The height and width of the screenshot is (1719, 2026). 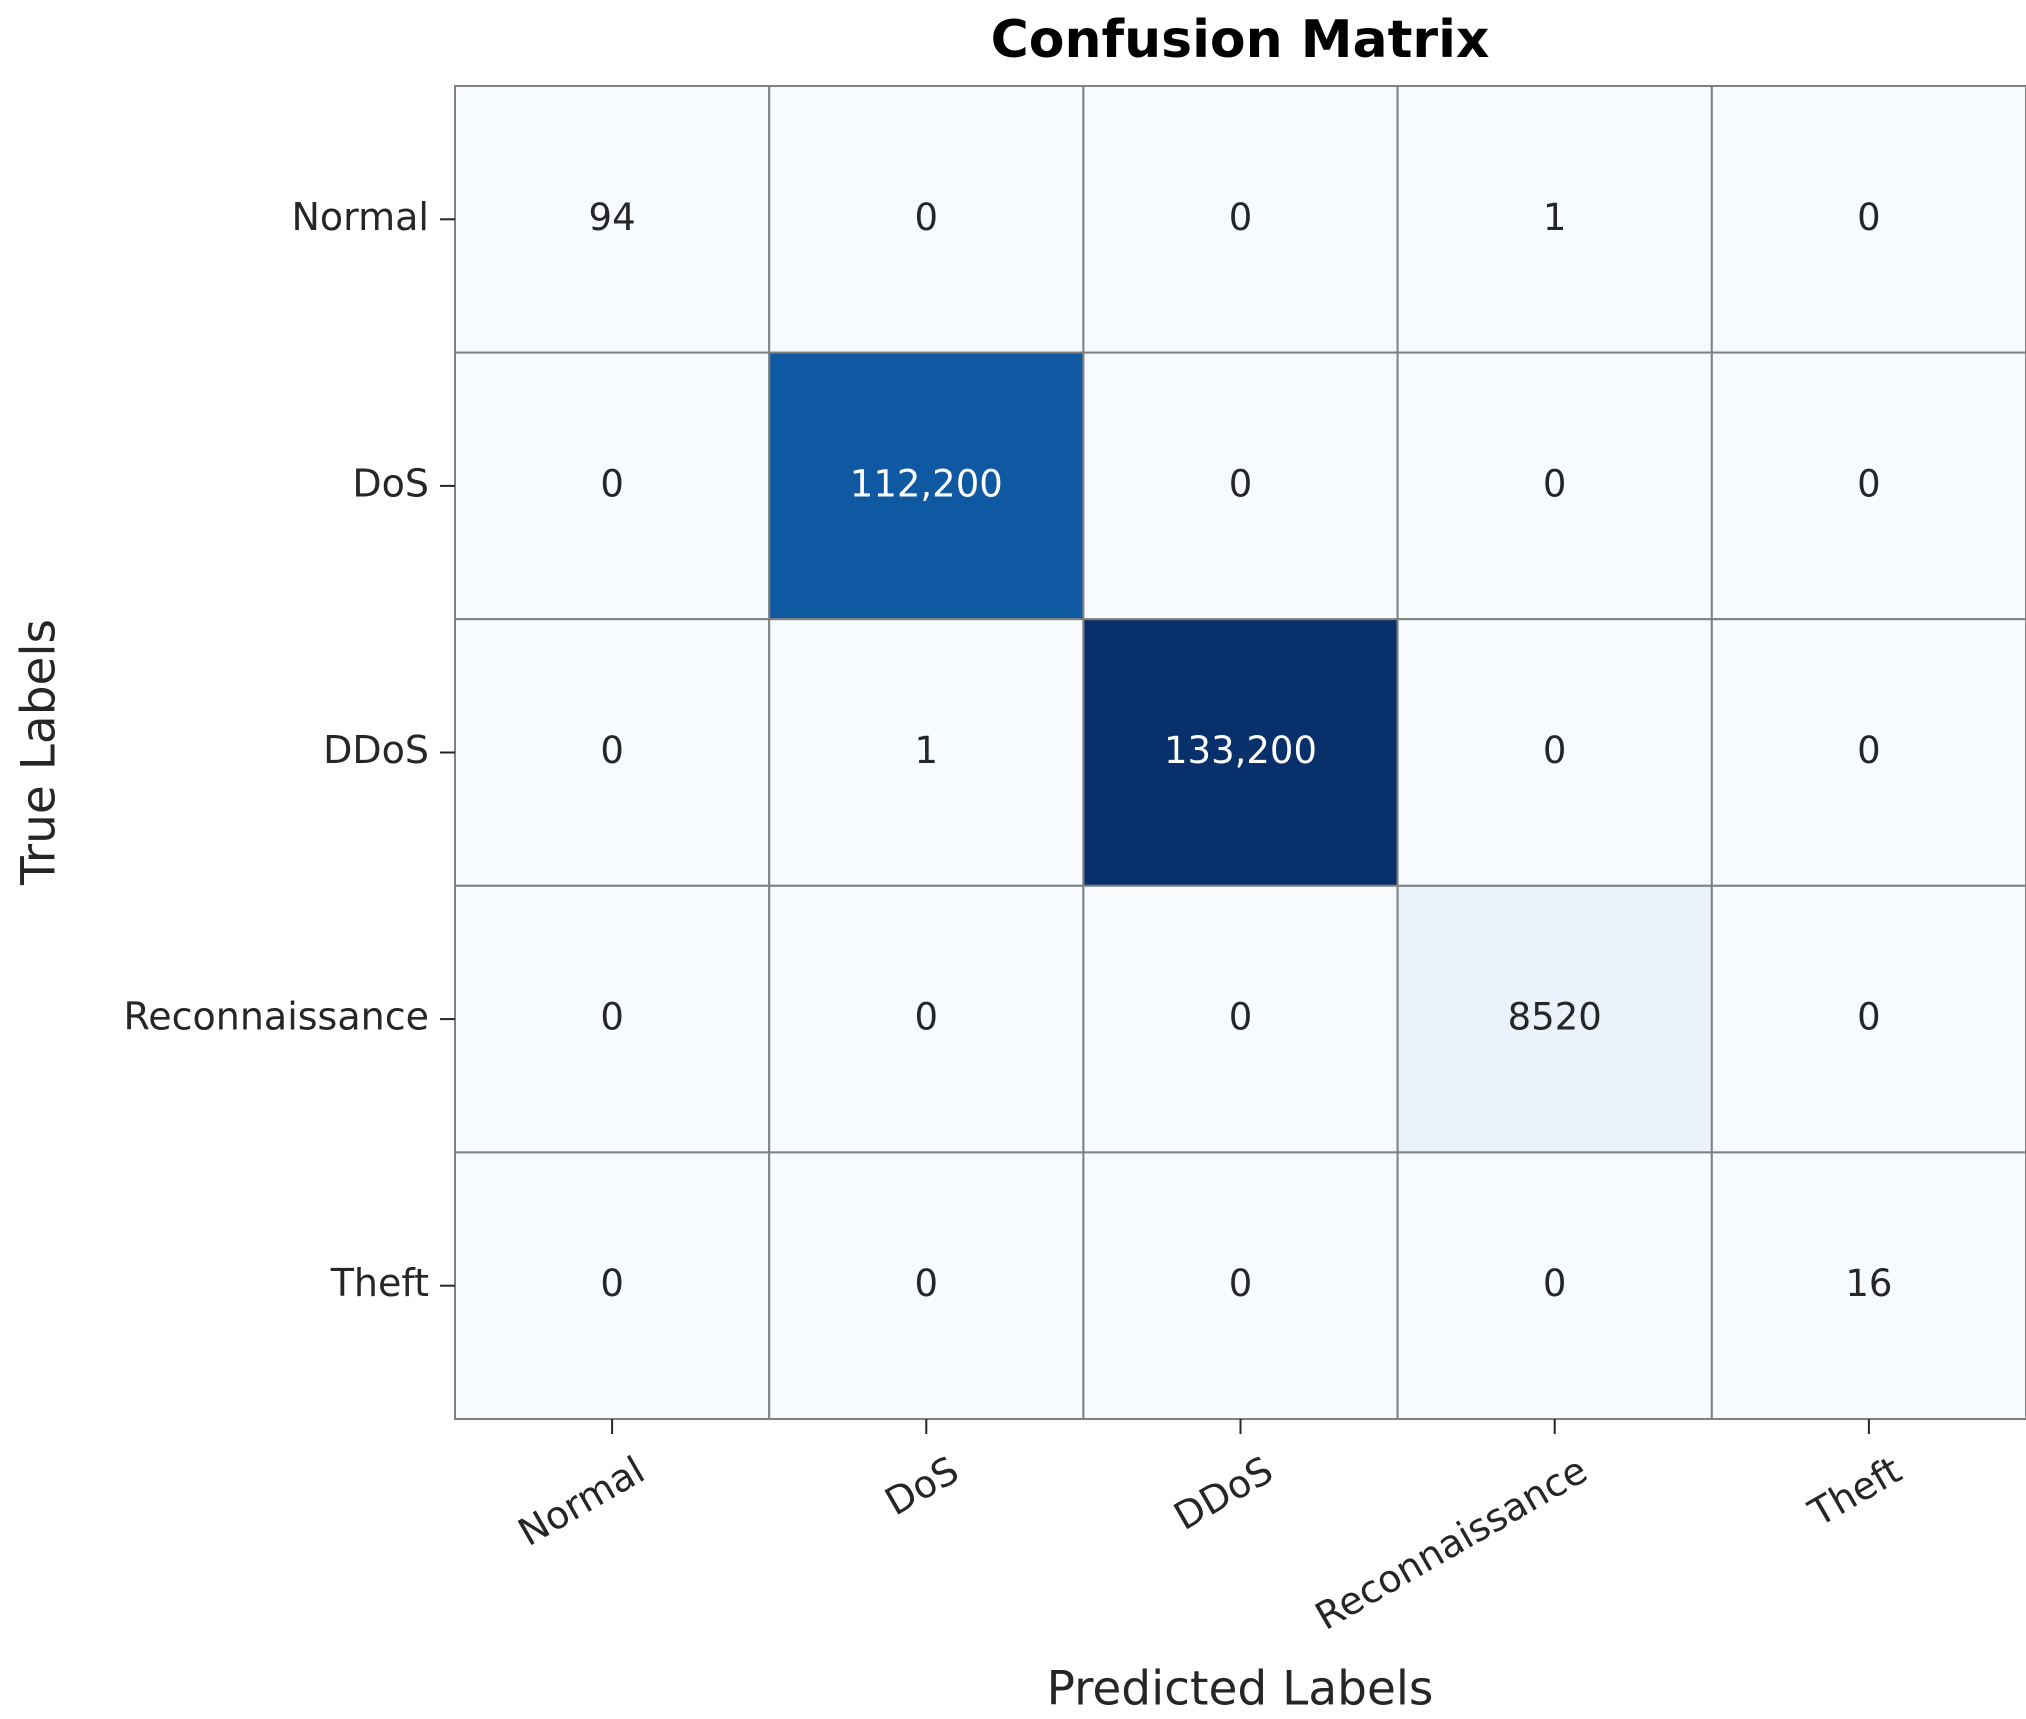 I want to click on y-tick-label: Normal, so click(x=361, y=217).